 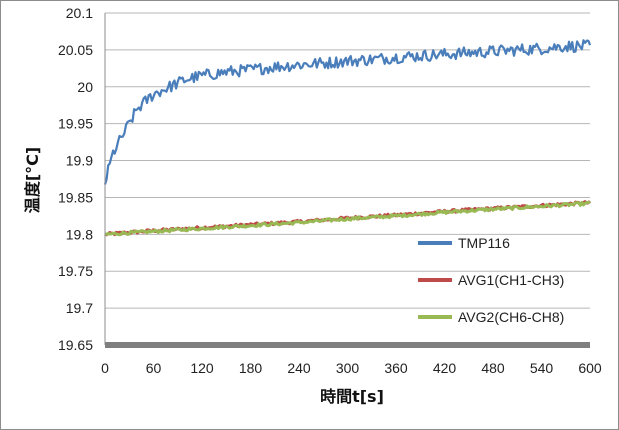 What do you see at coordinates (348, 368) in the screenshot?
I see `x-tick-label: 300` at bounding box center [348, 368].